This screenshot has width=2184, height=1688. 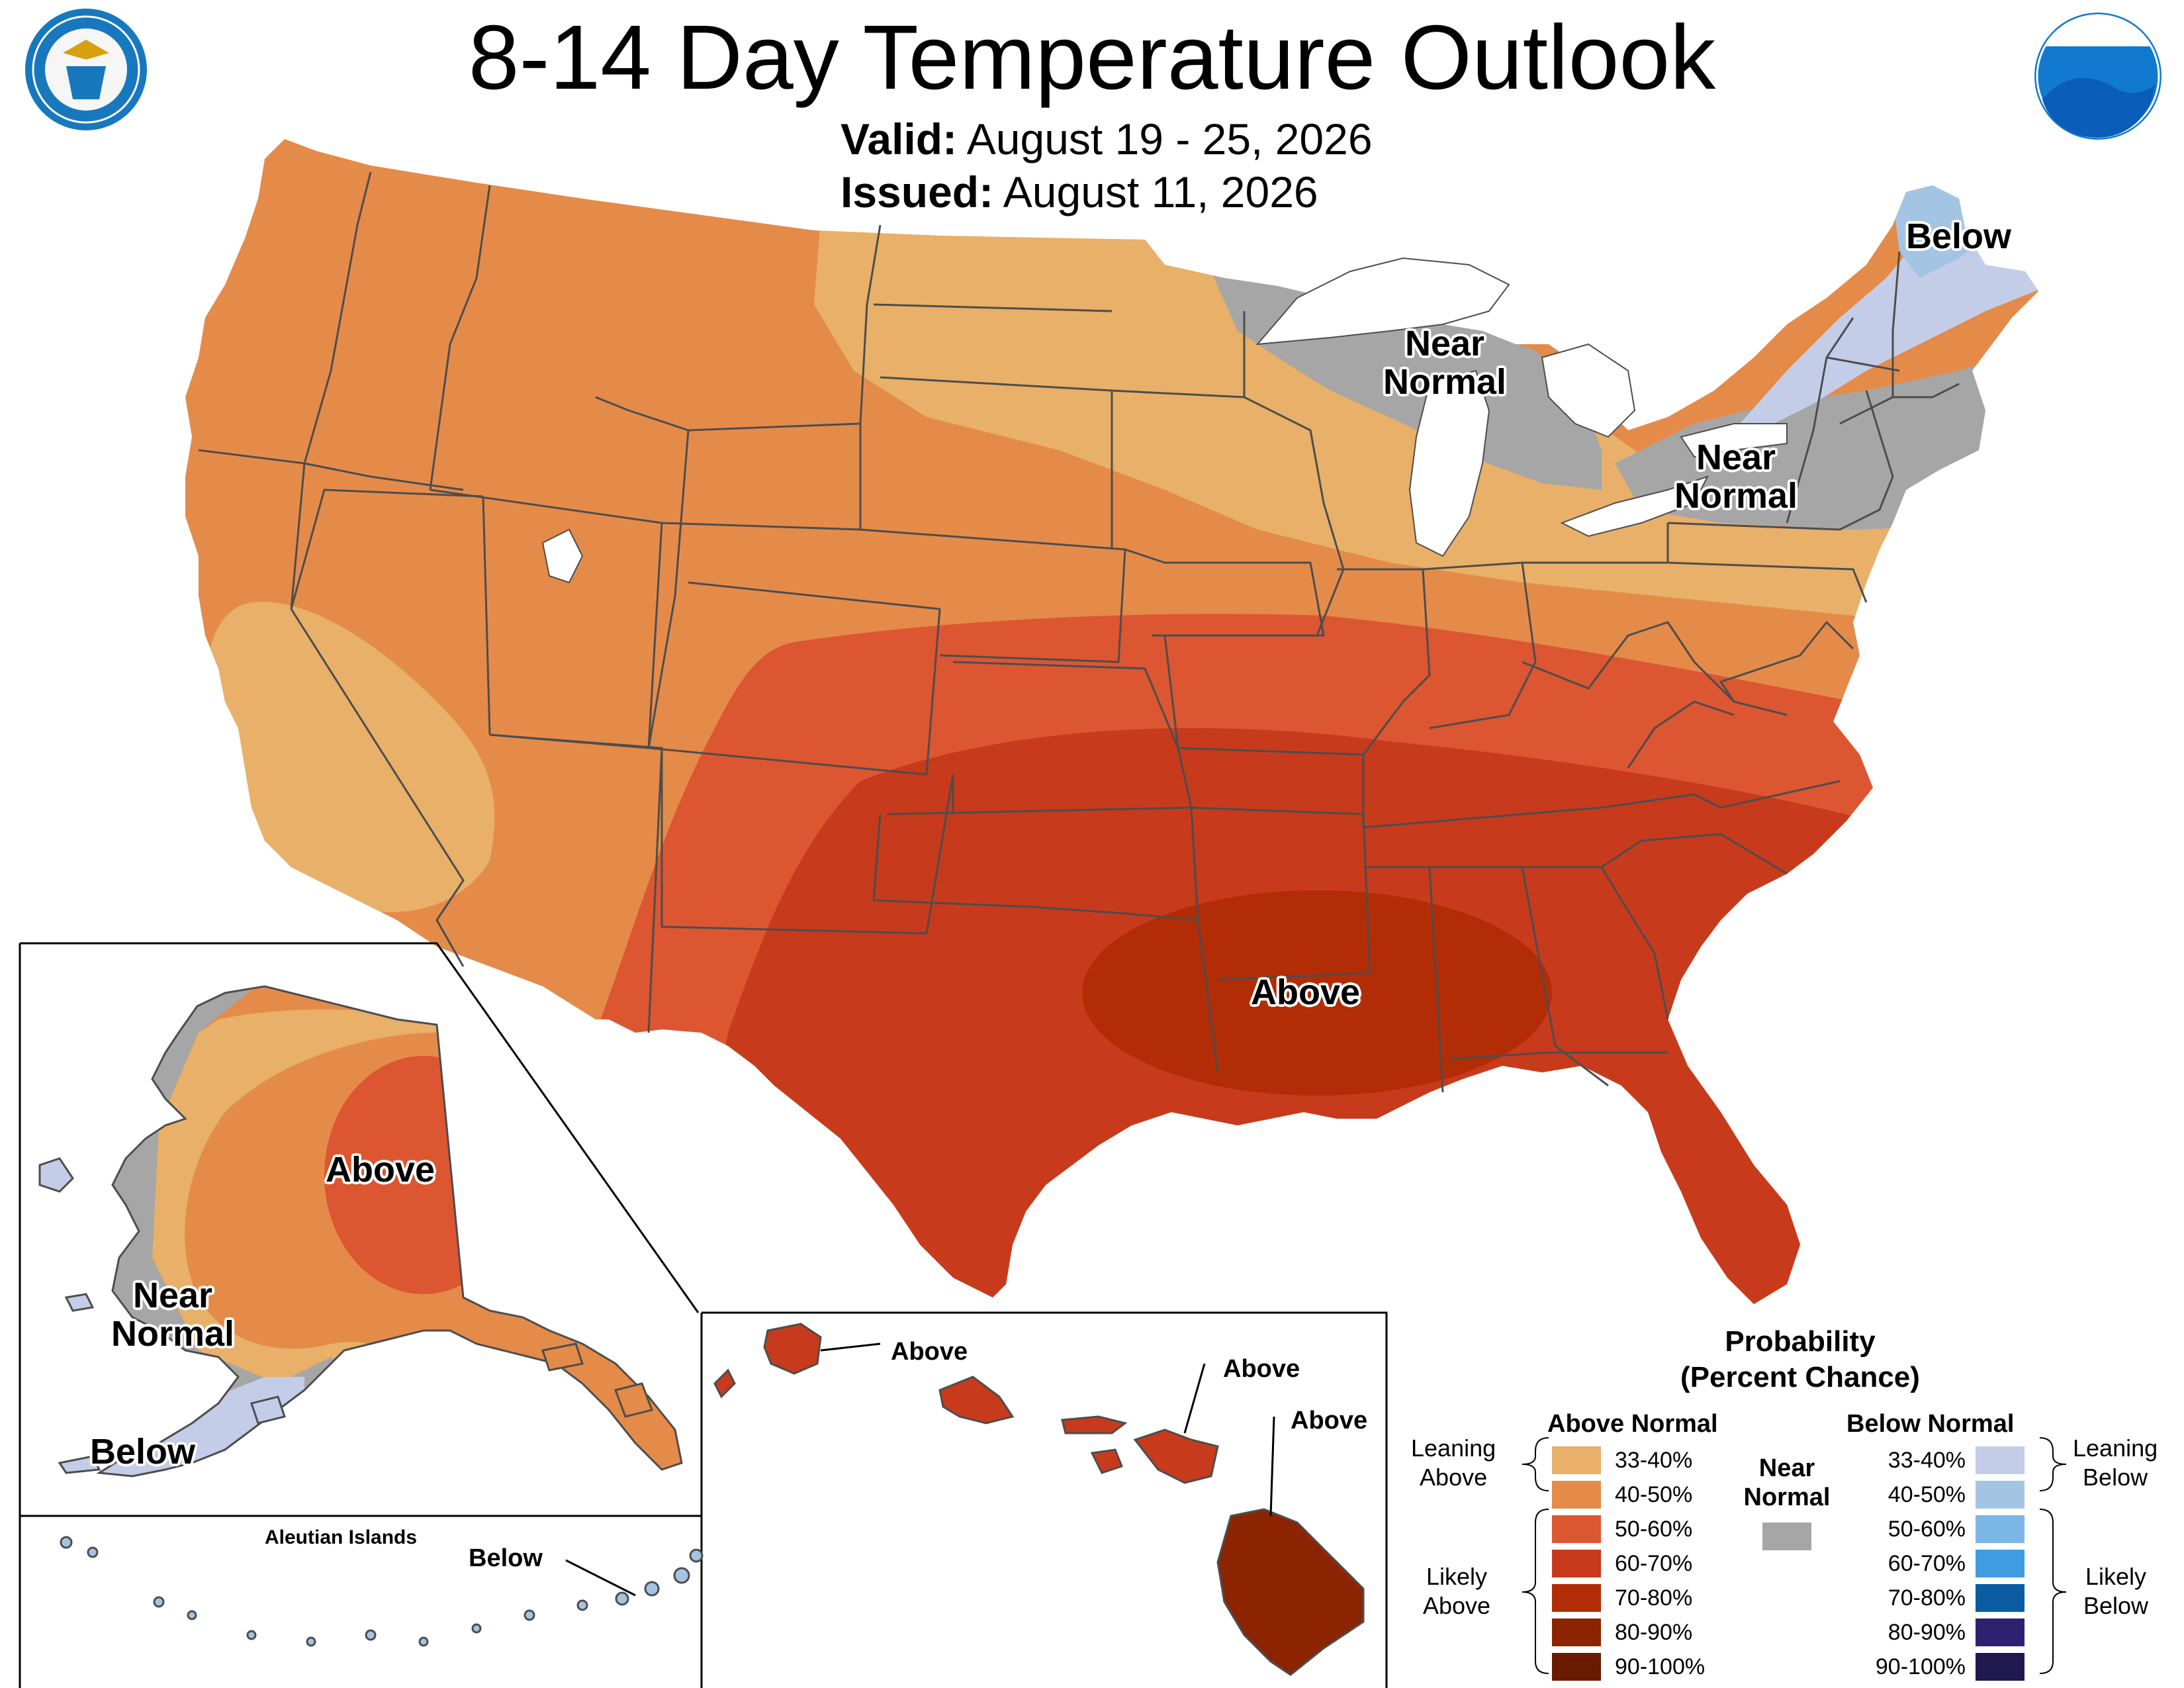 I want to click on issued-label: Issued:, so click(x=917, y=191).